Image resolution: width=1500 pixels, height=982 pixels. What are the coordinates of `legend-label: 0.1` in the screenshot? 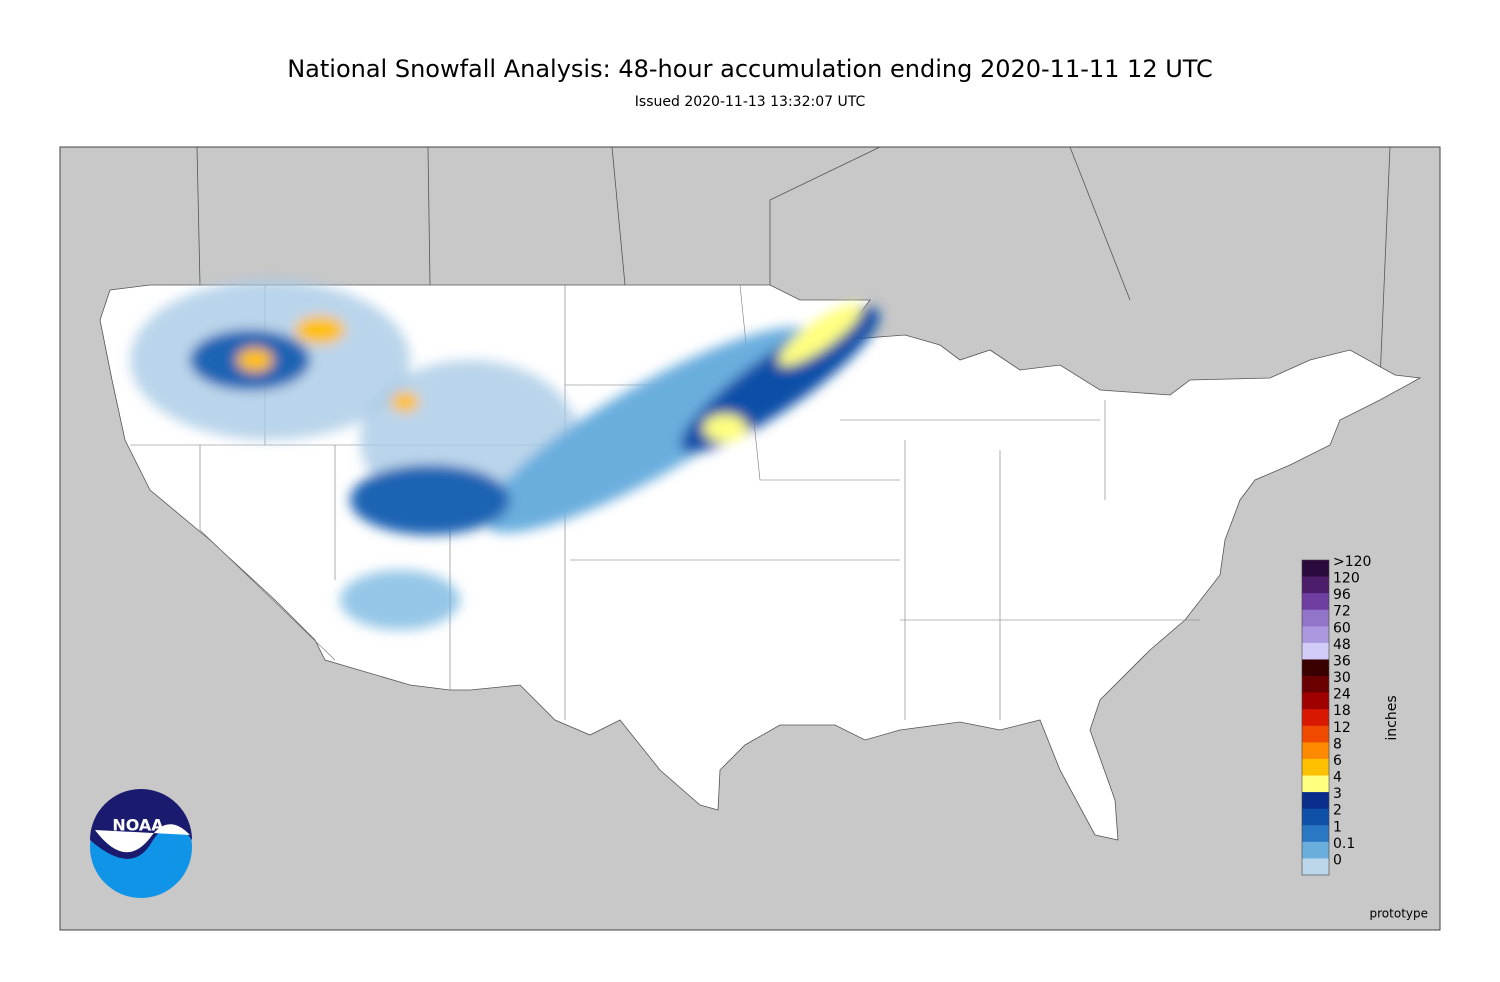 It's located at (1344, 844).